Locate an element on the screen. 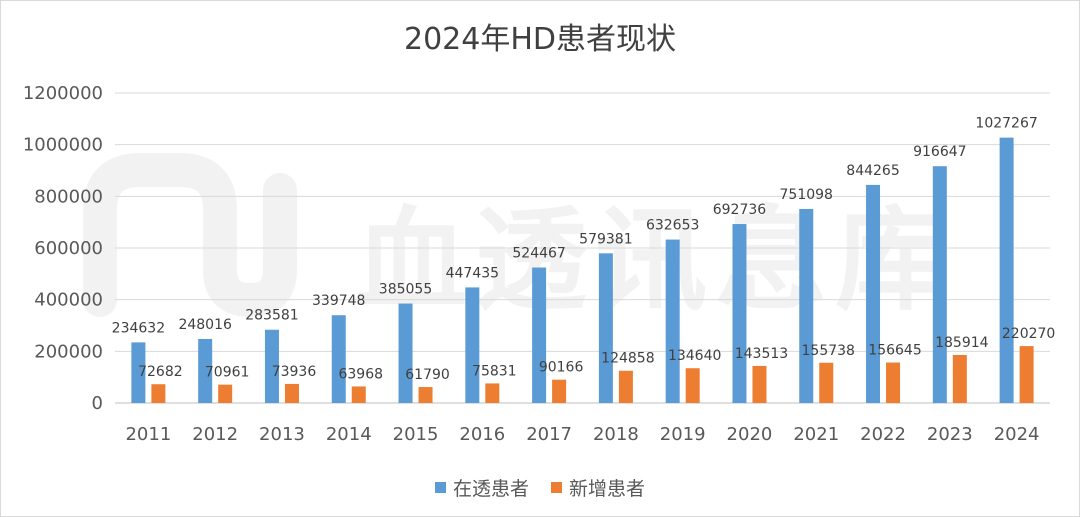 The width and height of the screenshot is (1080, 517). x-tick-label: 2019 is located at coordinates (683, 434).